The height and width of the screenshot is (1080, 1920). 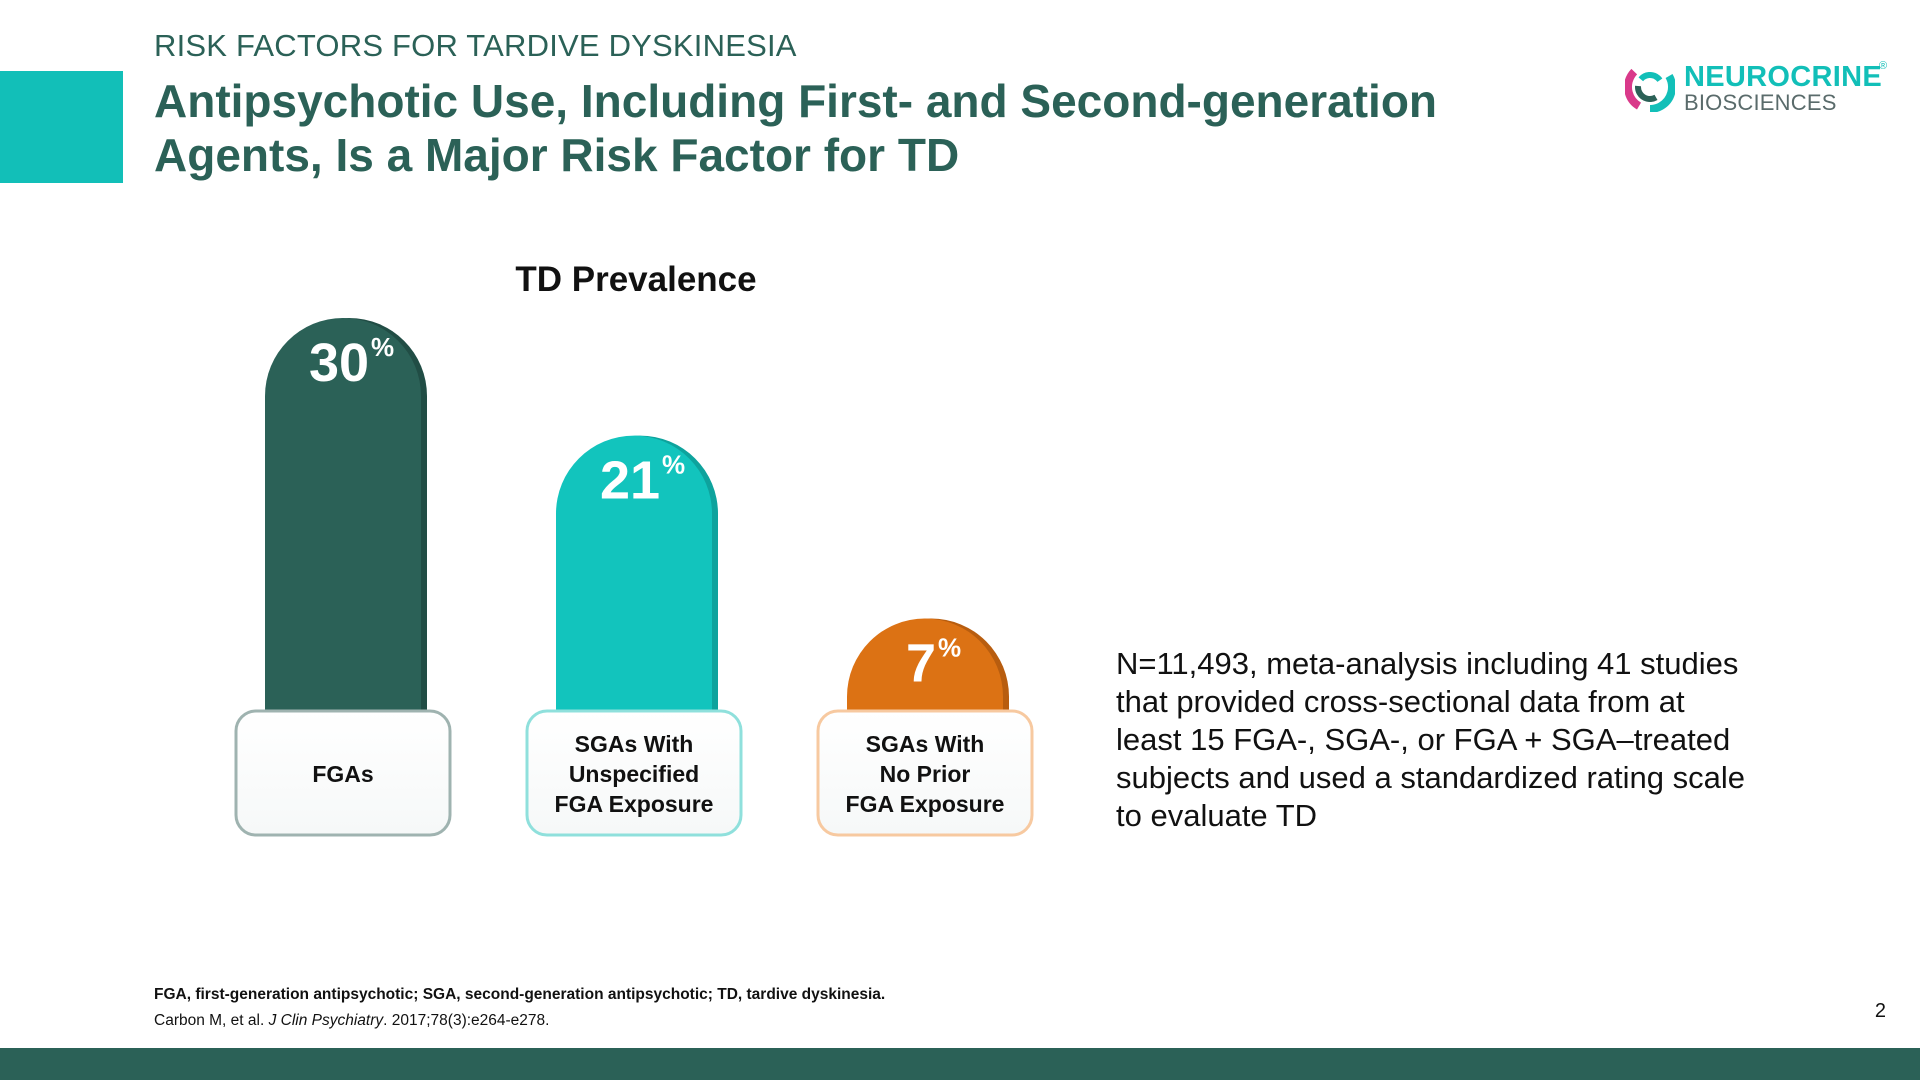 I want to click on category-label: No Prior, so click(x=925, y=774).